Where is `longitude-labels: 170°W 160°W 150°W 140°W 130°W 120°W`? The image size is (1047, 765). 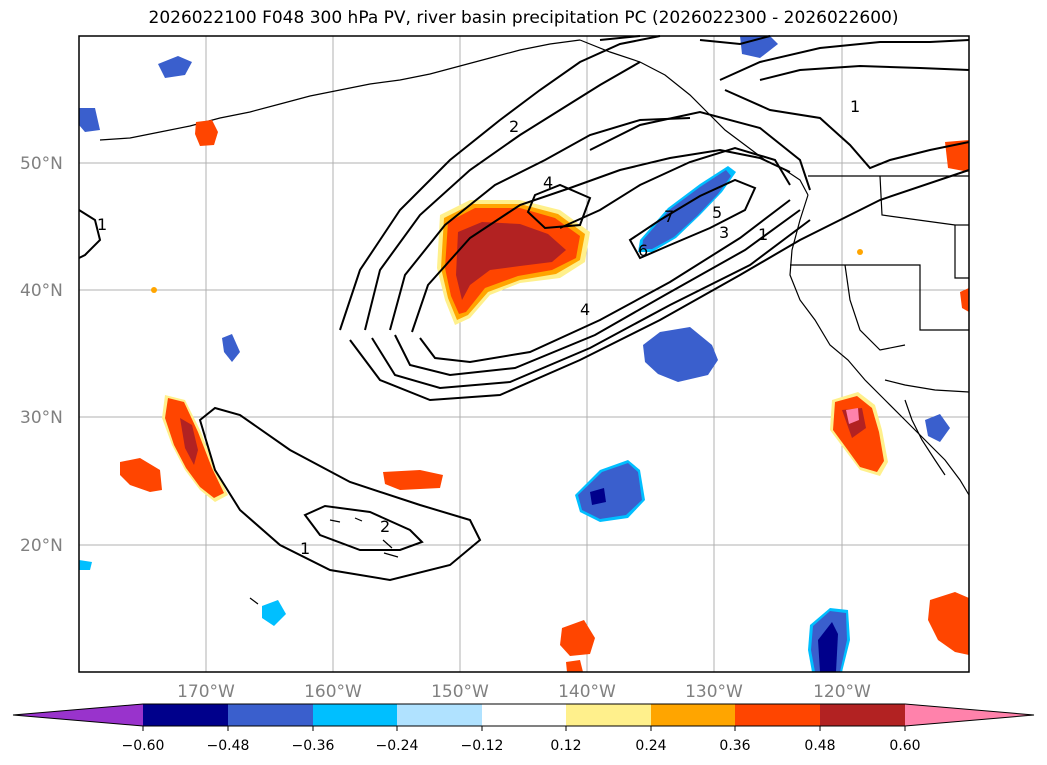 longitude-labels: 170°W 160°W 150°W 140°W 130°W 120°W is located at coordinates (524, 692).